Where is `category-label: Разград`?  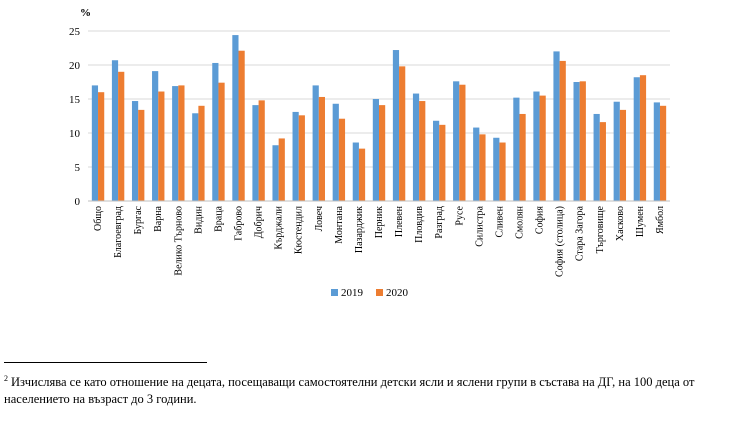
category-label: Разград is located at coordinates (439, 222).